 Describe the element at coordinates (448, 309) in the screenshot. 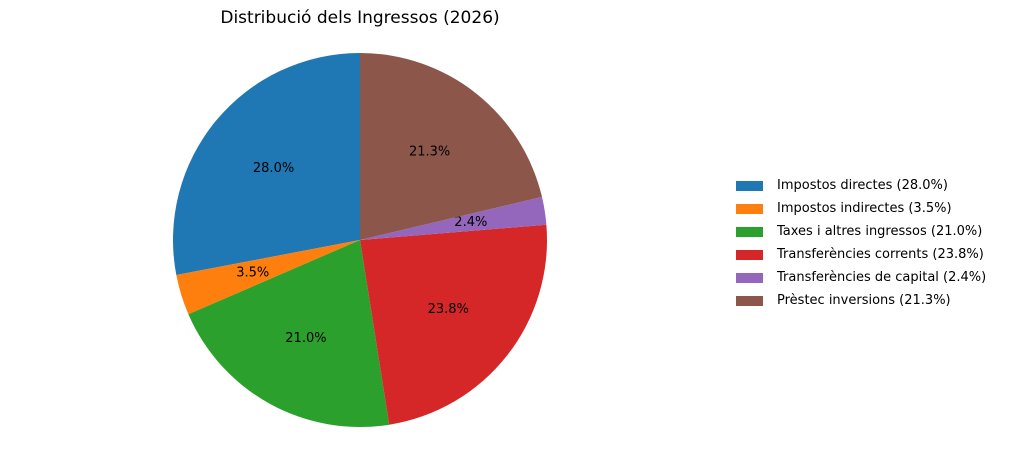

I see `slice-percent-label-3: 23.8%` at that location.